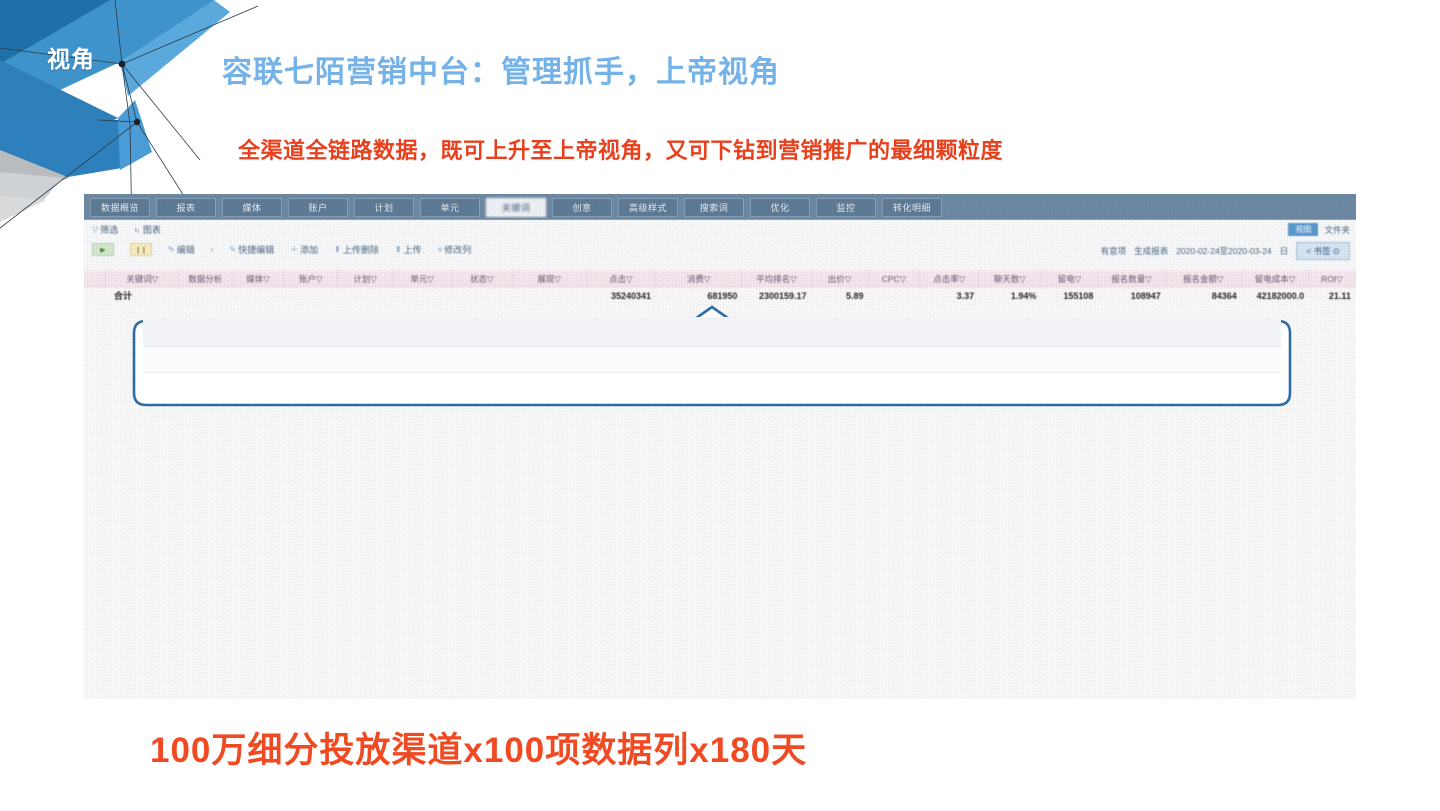 Image resolution: width=1440 pixels, height=811 pixels. Describe the element at coordinates (895, 279) in the screenshot. I see `bg-column-header: CPC▽` at that location.